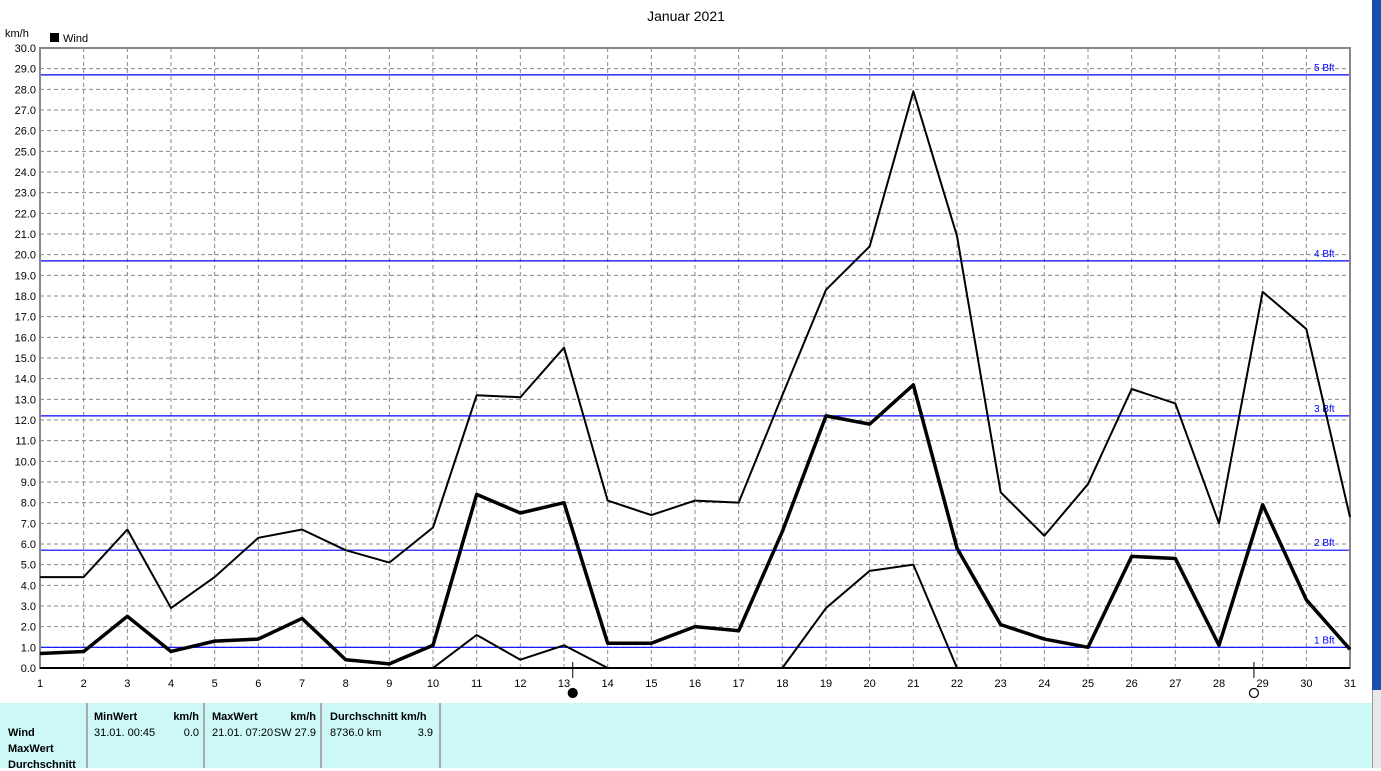  What do you see at coordinates (25, 297) in the screenshot?
I see `y-tick-label: 18.0` at bounding box center [25, 297].